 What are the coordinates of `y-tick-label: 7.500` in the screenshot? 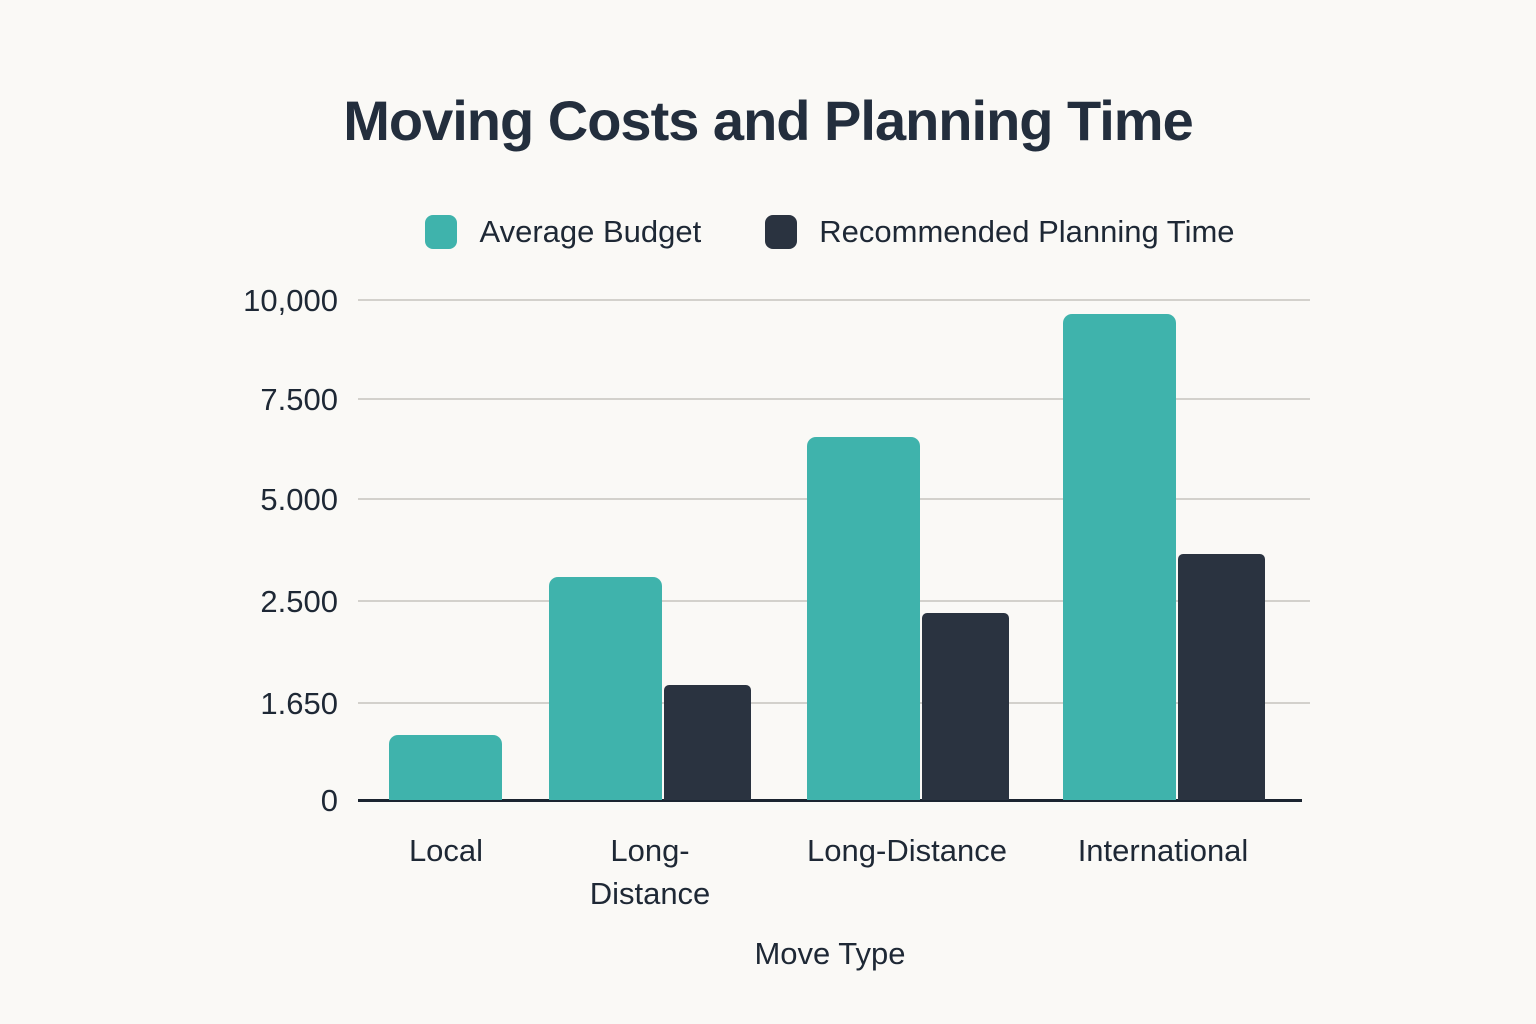 It's located at (299, 399).